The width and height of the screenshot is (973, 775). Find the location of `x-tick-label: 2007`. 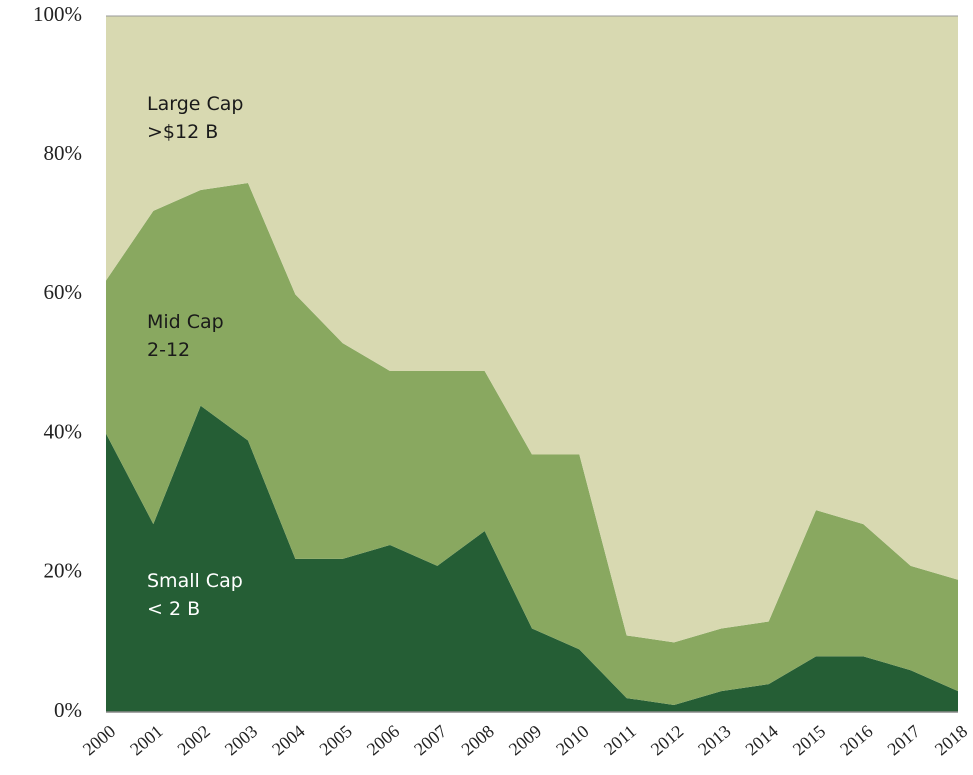

x-tick-label: 2007 is located at coordinates (430, 740).